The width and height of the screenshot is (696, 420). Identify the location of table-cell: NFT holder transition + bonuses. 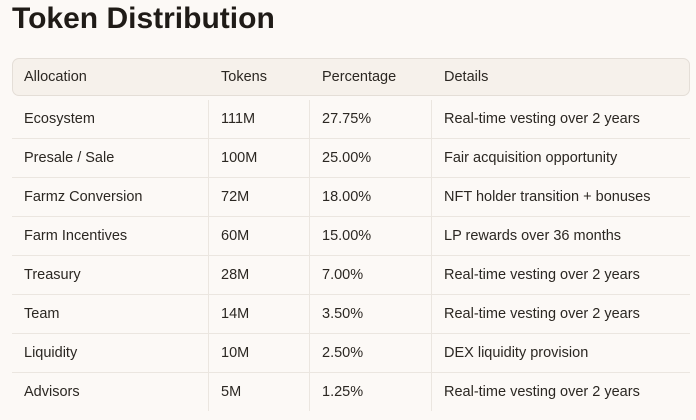
(547, 197).